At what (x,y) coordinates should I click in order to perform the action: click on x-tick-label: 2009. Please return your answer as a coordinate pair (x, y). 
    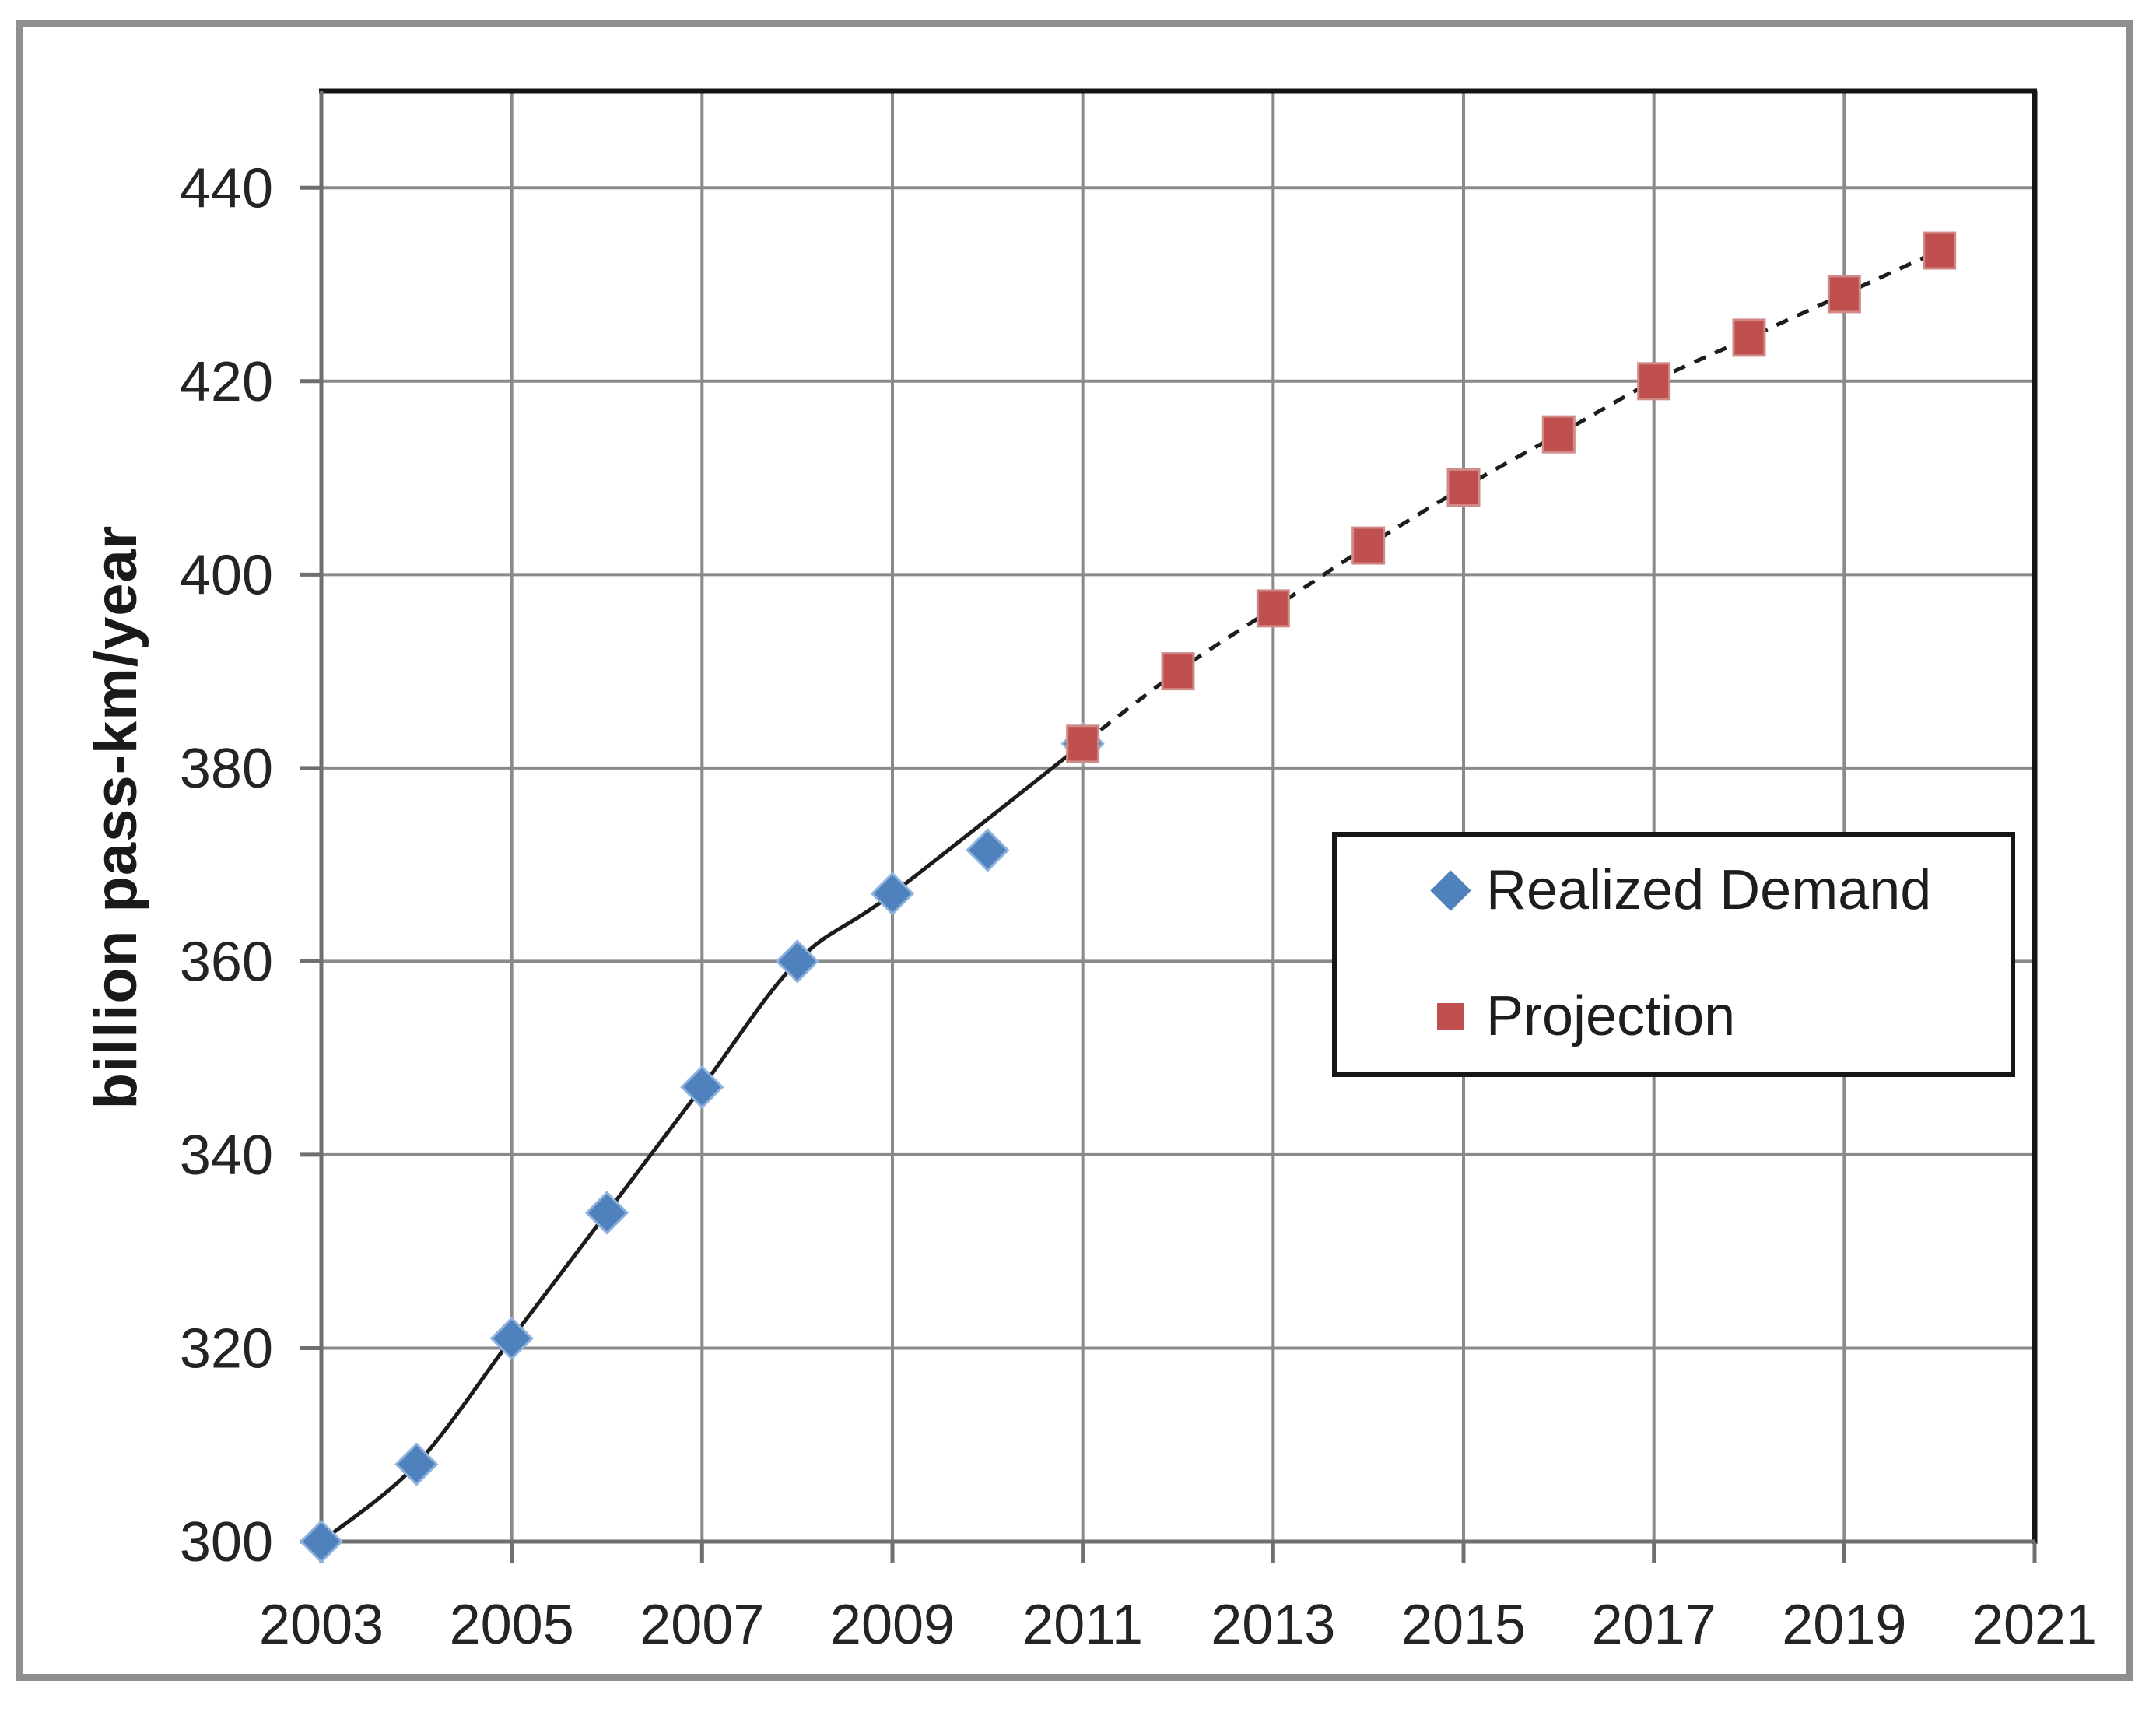
    Looking at the image, I should click on (893, 1625).